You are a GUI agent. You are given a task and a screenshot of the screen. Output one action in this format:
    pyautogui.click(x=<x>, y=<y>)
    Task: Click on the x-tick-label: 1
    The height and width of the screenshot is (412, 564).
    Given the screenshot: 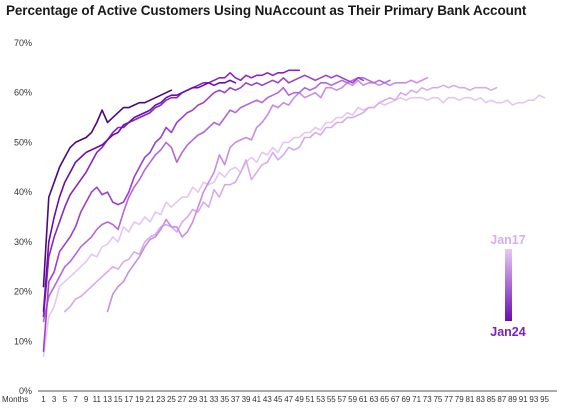 What is the action you would take?
    pyautogui.click(x=43, y=399)
    